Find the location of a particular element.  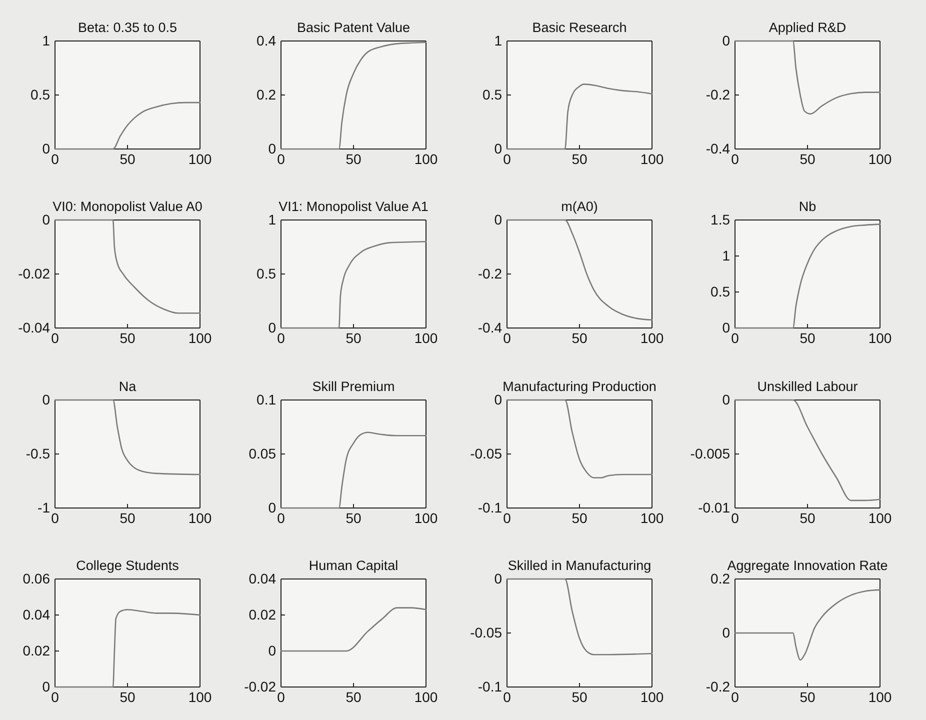

y-tick-label: 1.5 is located at coordinates (720, 219).